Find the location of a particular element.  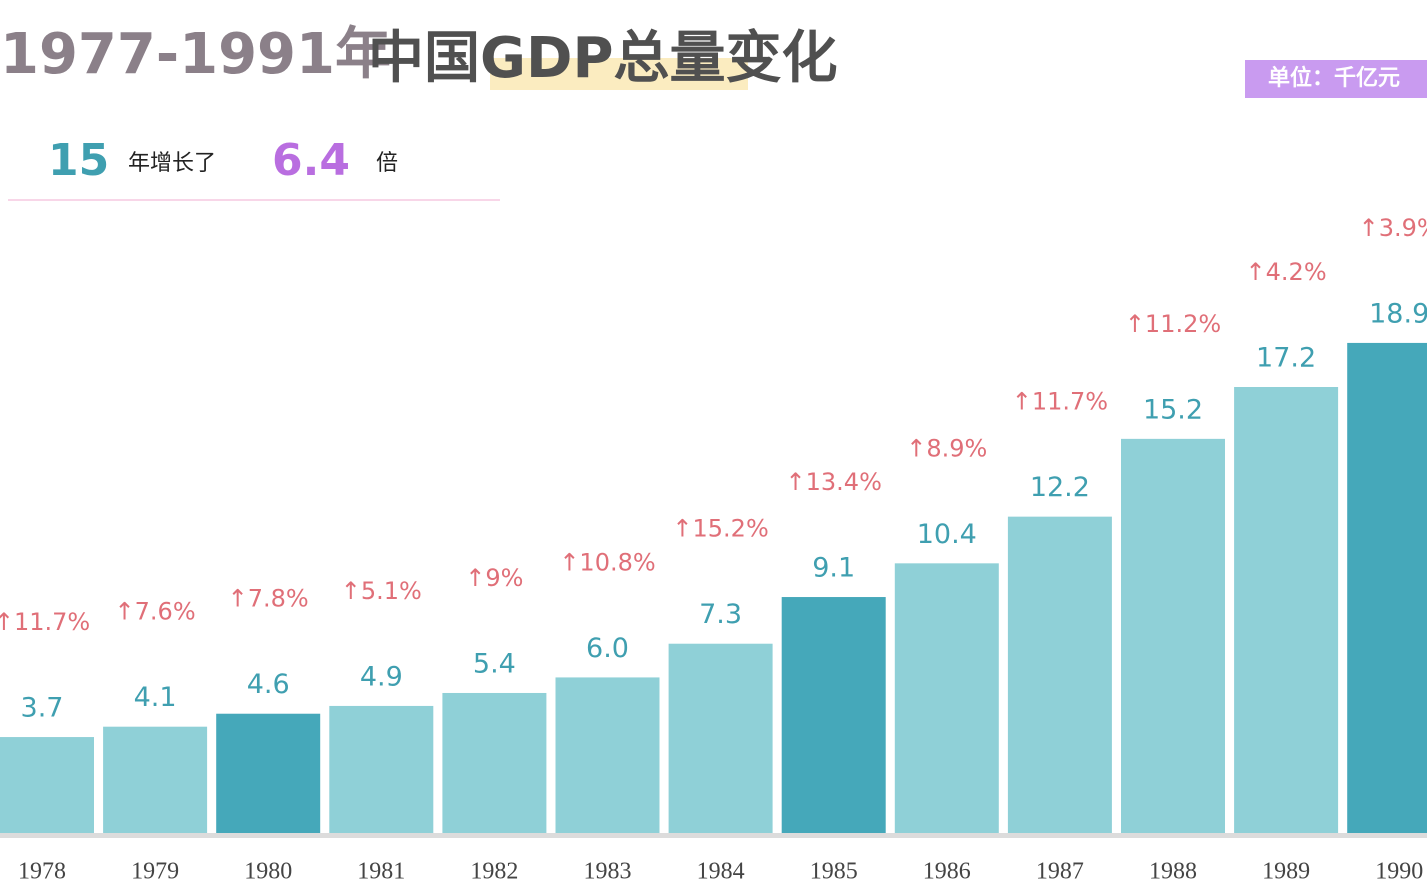

x-tick-label: 1989 is located at coordinates (1286, 872).